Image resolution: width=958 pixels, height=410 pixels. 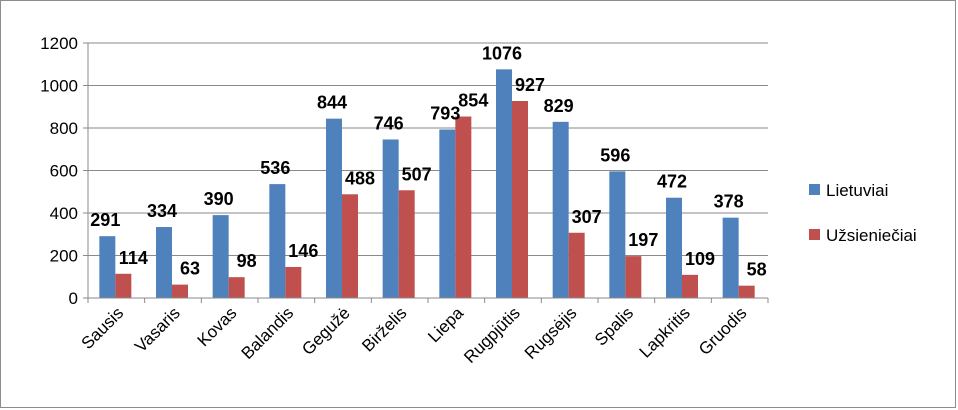 I want to click on y-tick-label: 1200, so click(x=59, y=43).